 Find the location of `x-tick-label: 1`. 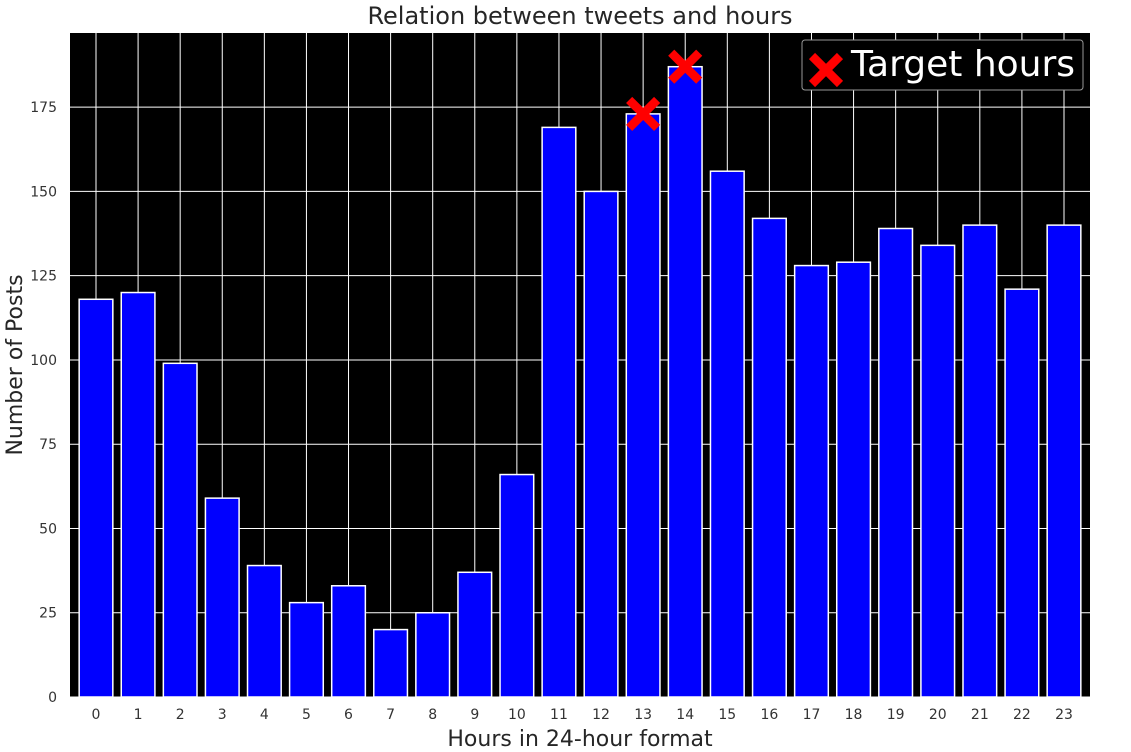

x-tick-label: 1 is located at coordinates (138, 715).